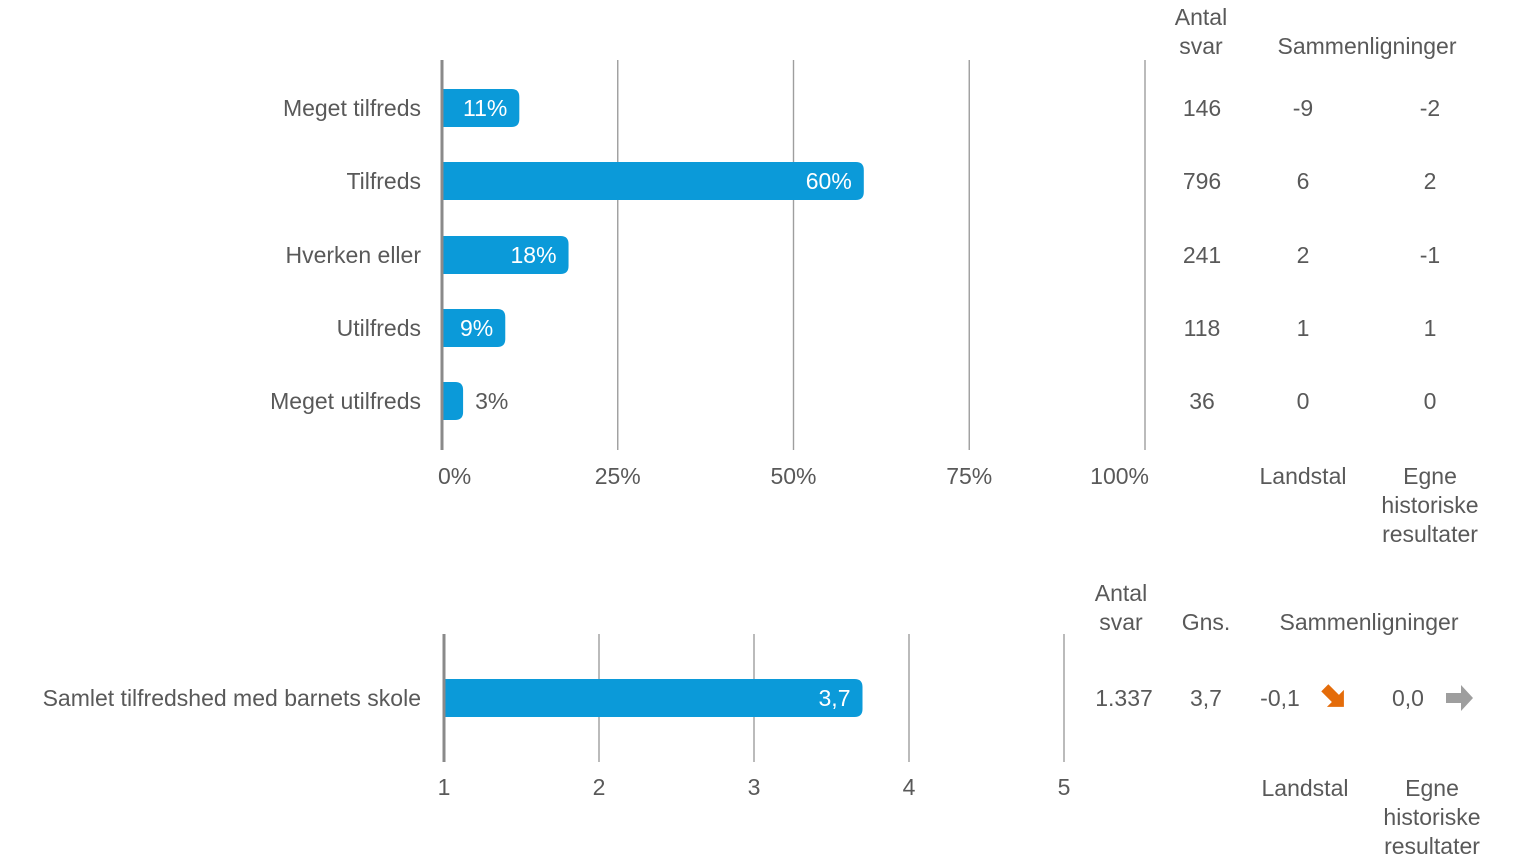  Describe the element at coordinates (454, 476) in the screenshot. I see `x-tick-label: 0%` at that location.